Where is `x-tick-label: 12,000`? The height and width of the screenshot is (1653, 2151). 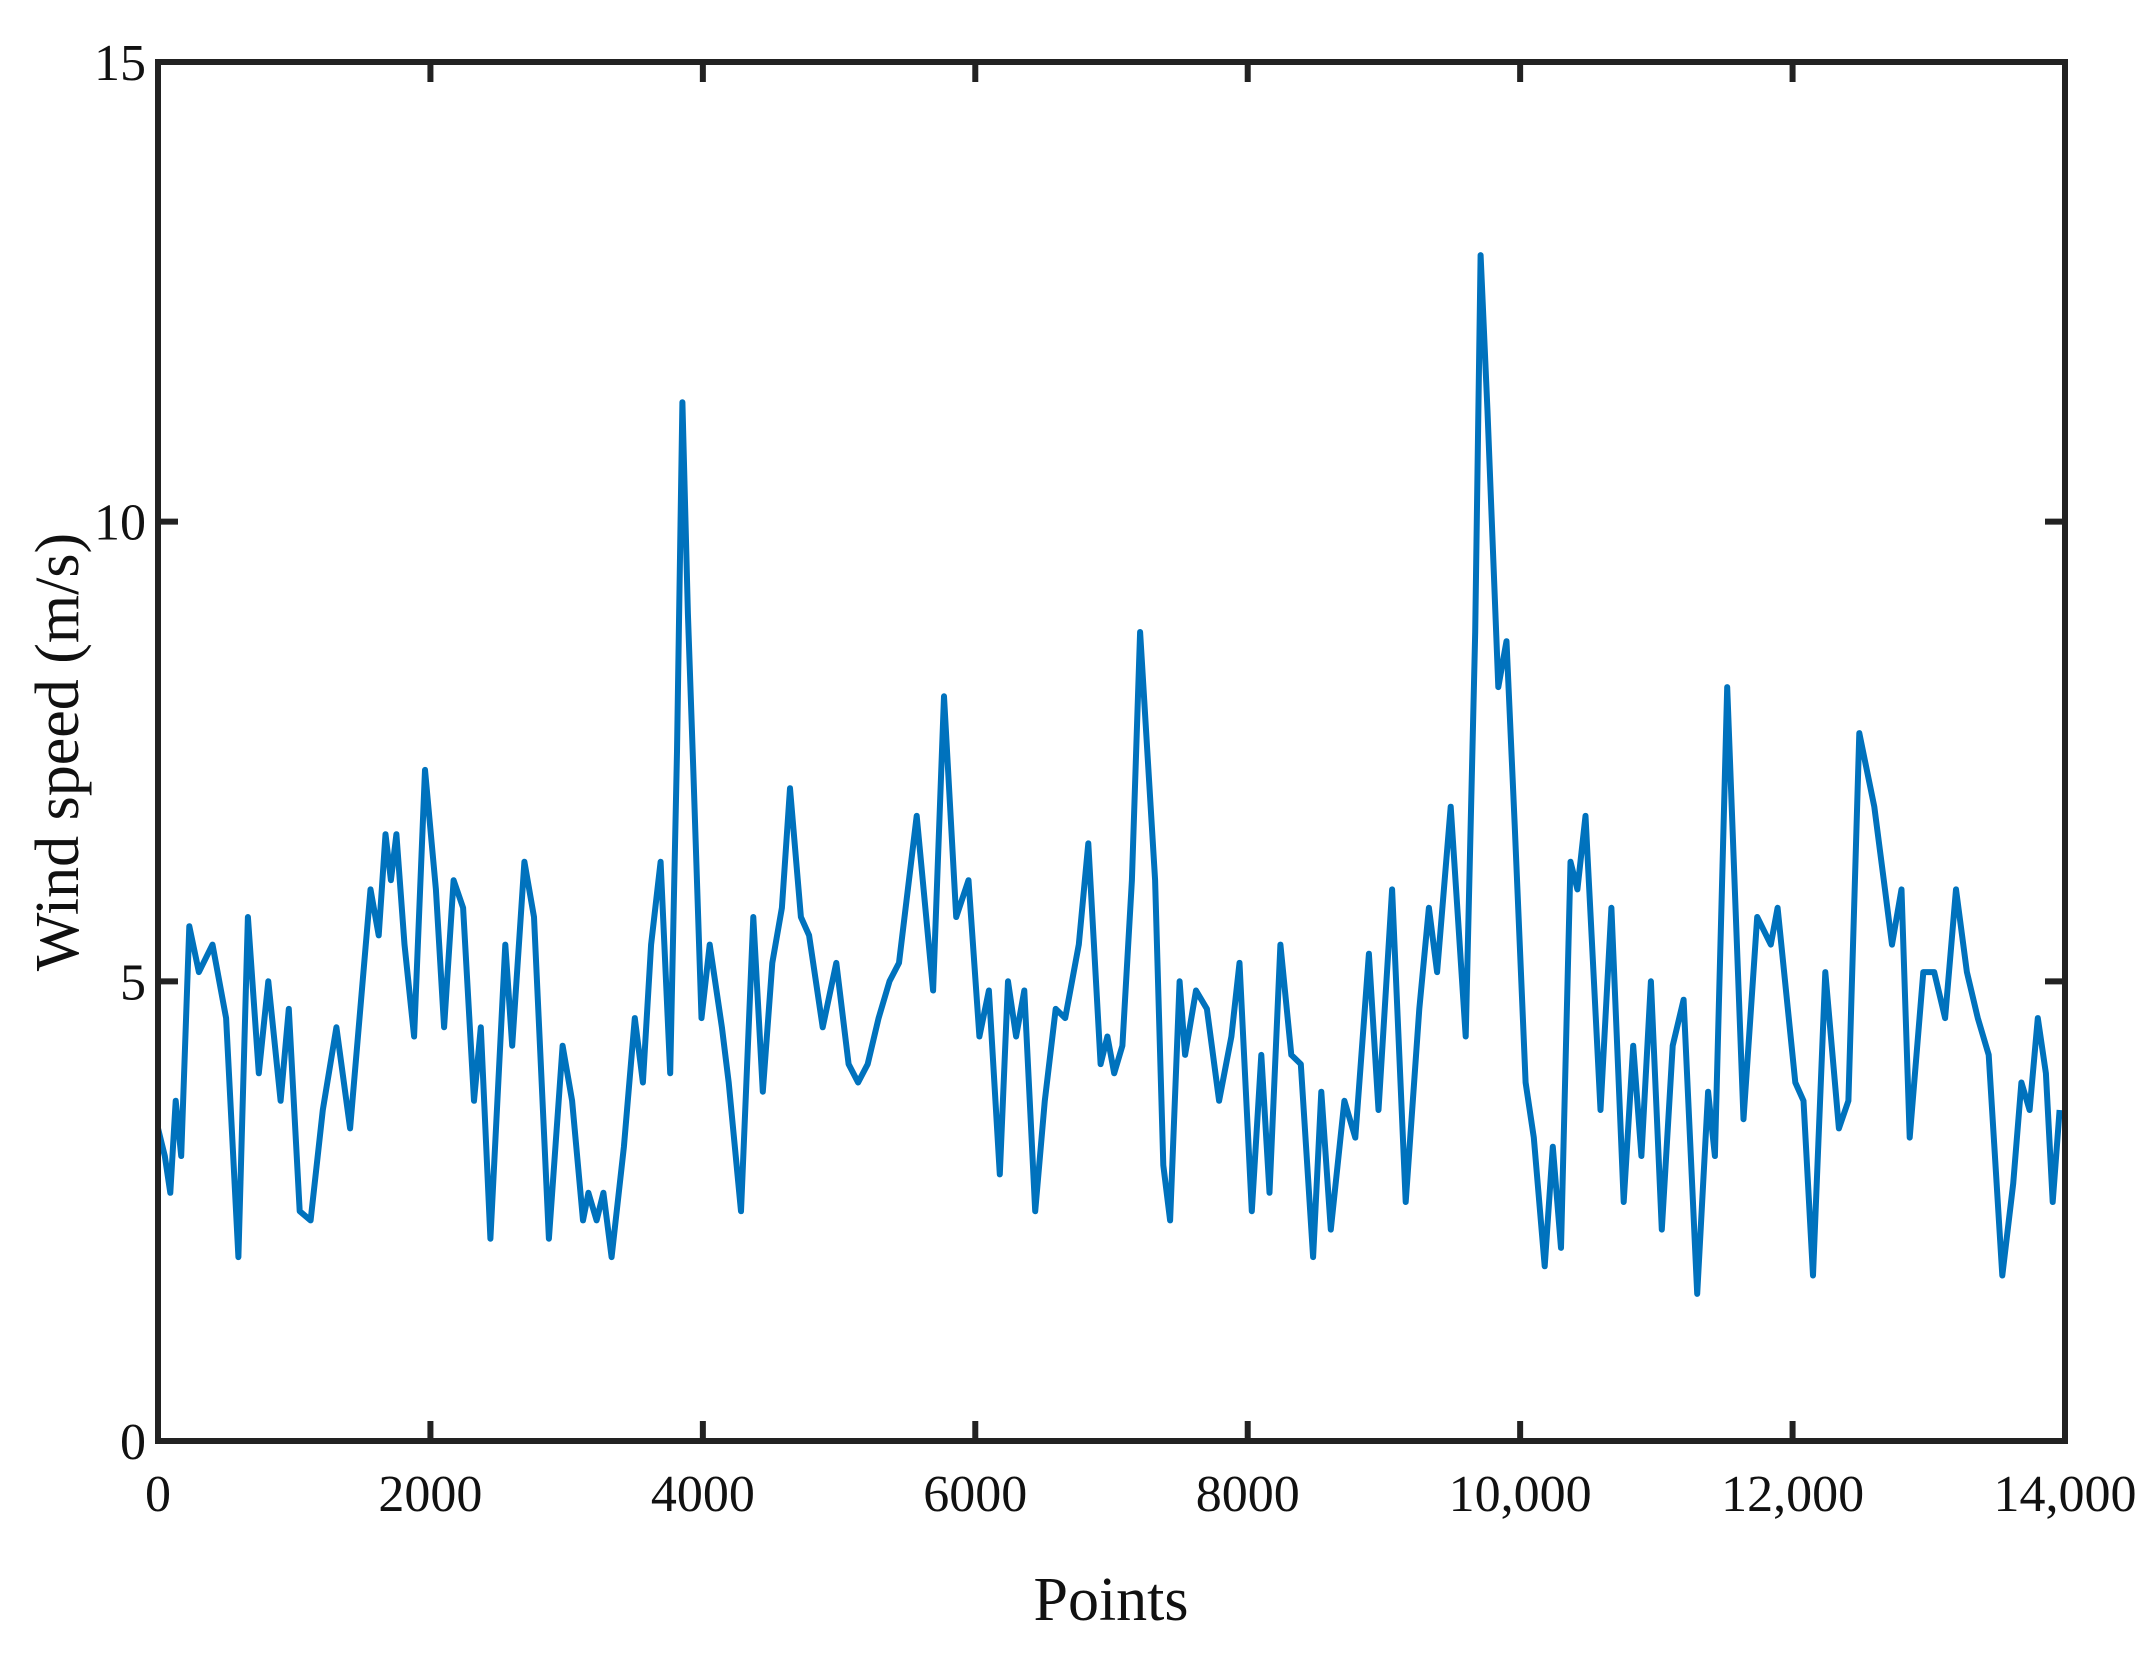
x-tick-label: 12,000 is located at coordinates (1792, 1494).